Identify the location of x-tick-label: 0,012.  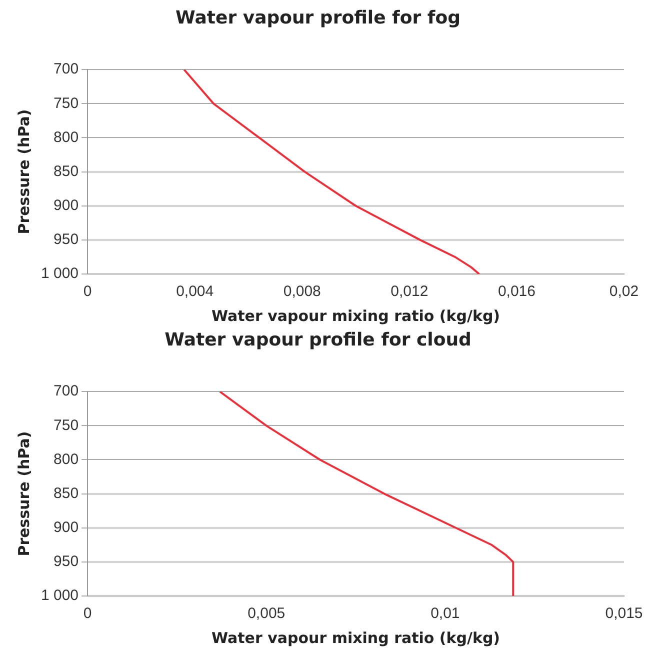
(409, 291).